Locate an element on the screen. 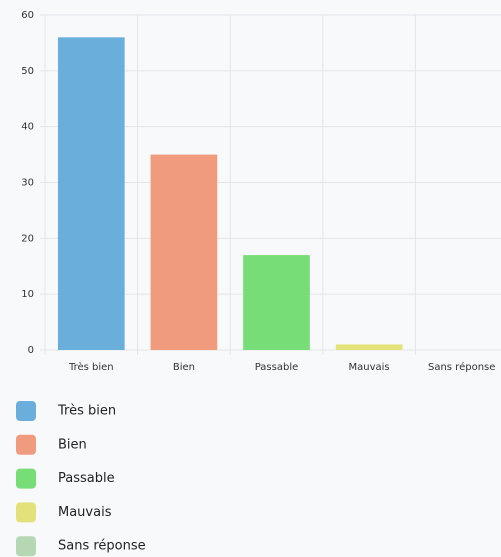 The height and width of the screenshot is (557, 501). y-tick-label: 10 is located at coordinates (27, 294).